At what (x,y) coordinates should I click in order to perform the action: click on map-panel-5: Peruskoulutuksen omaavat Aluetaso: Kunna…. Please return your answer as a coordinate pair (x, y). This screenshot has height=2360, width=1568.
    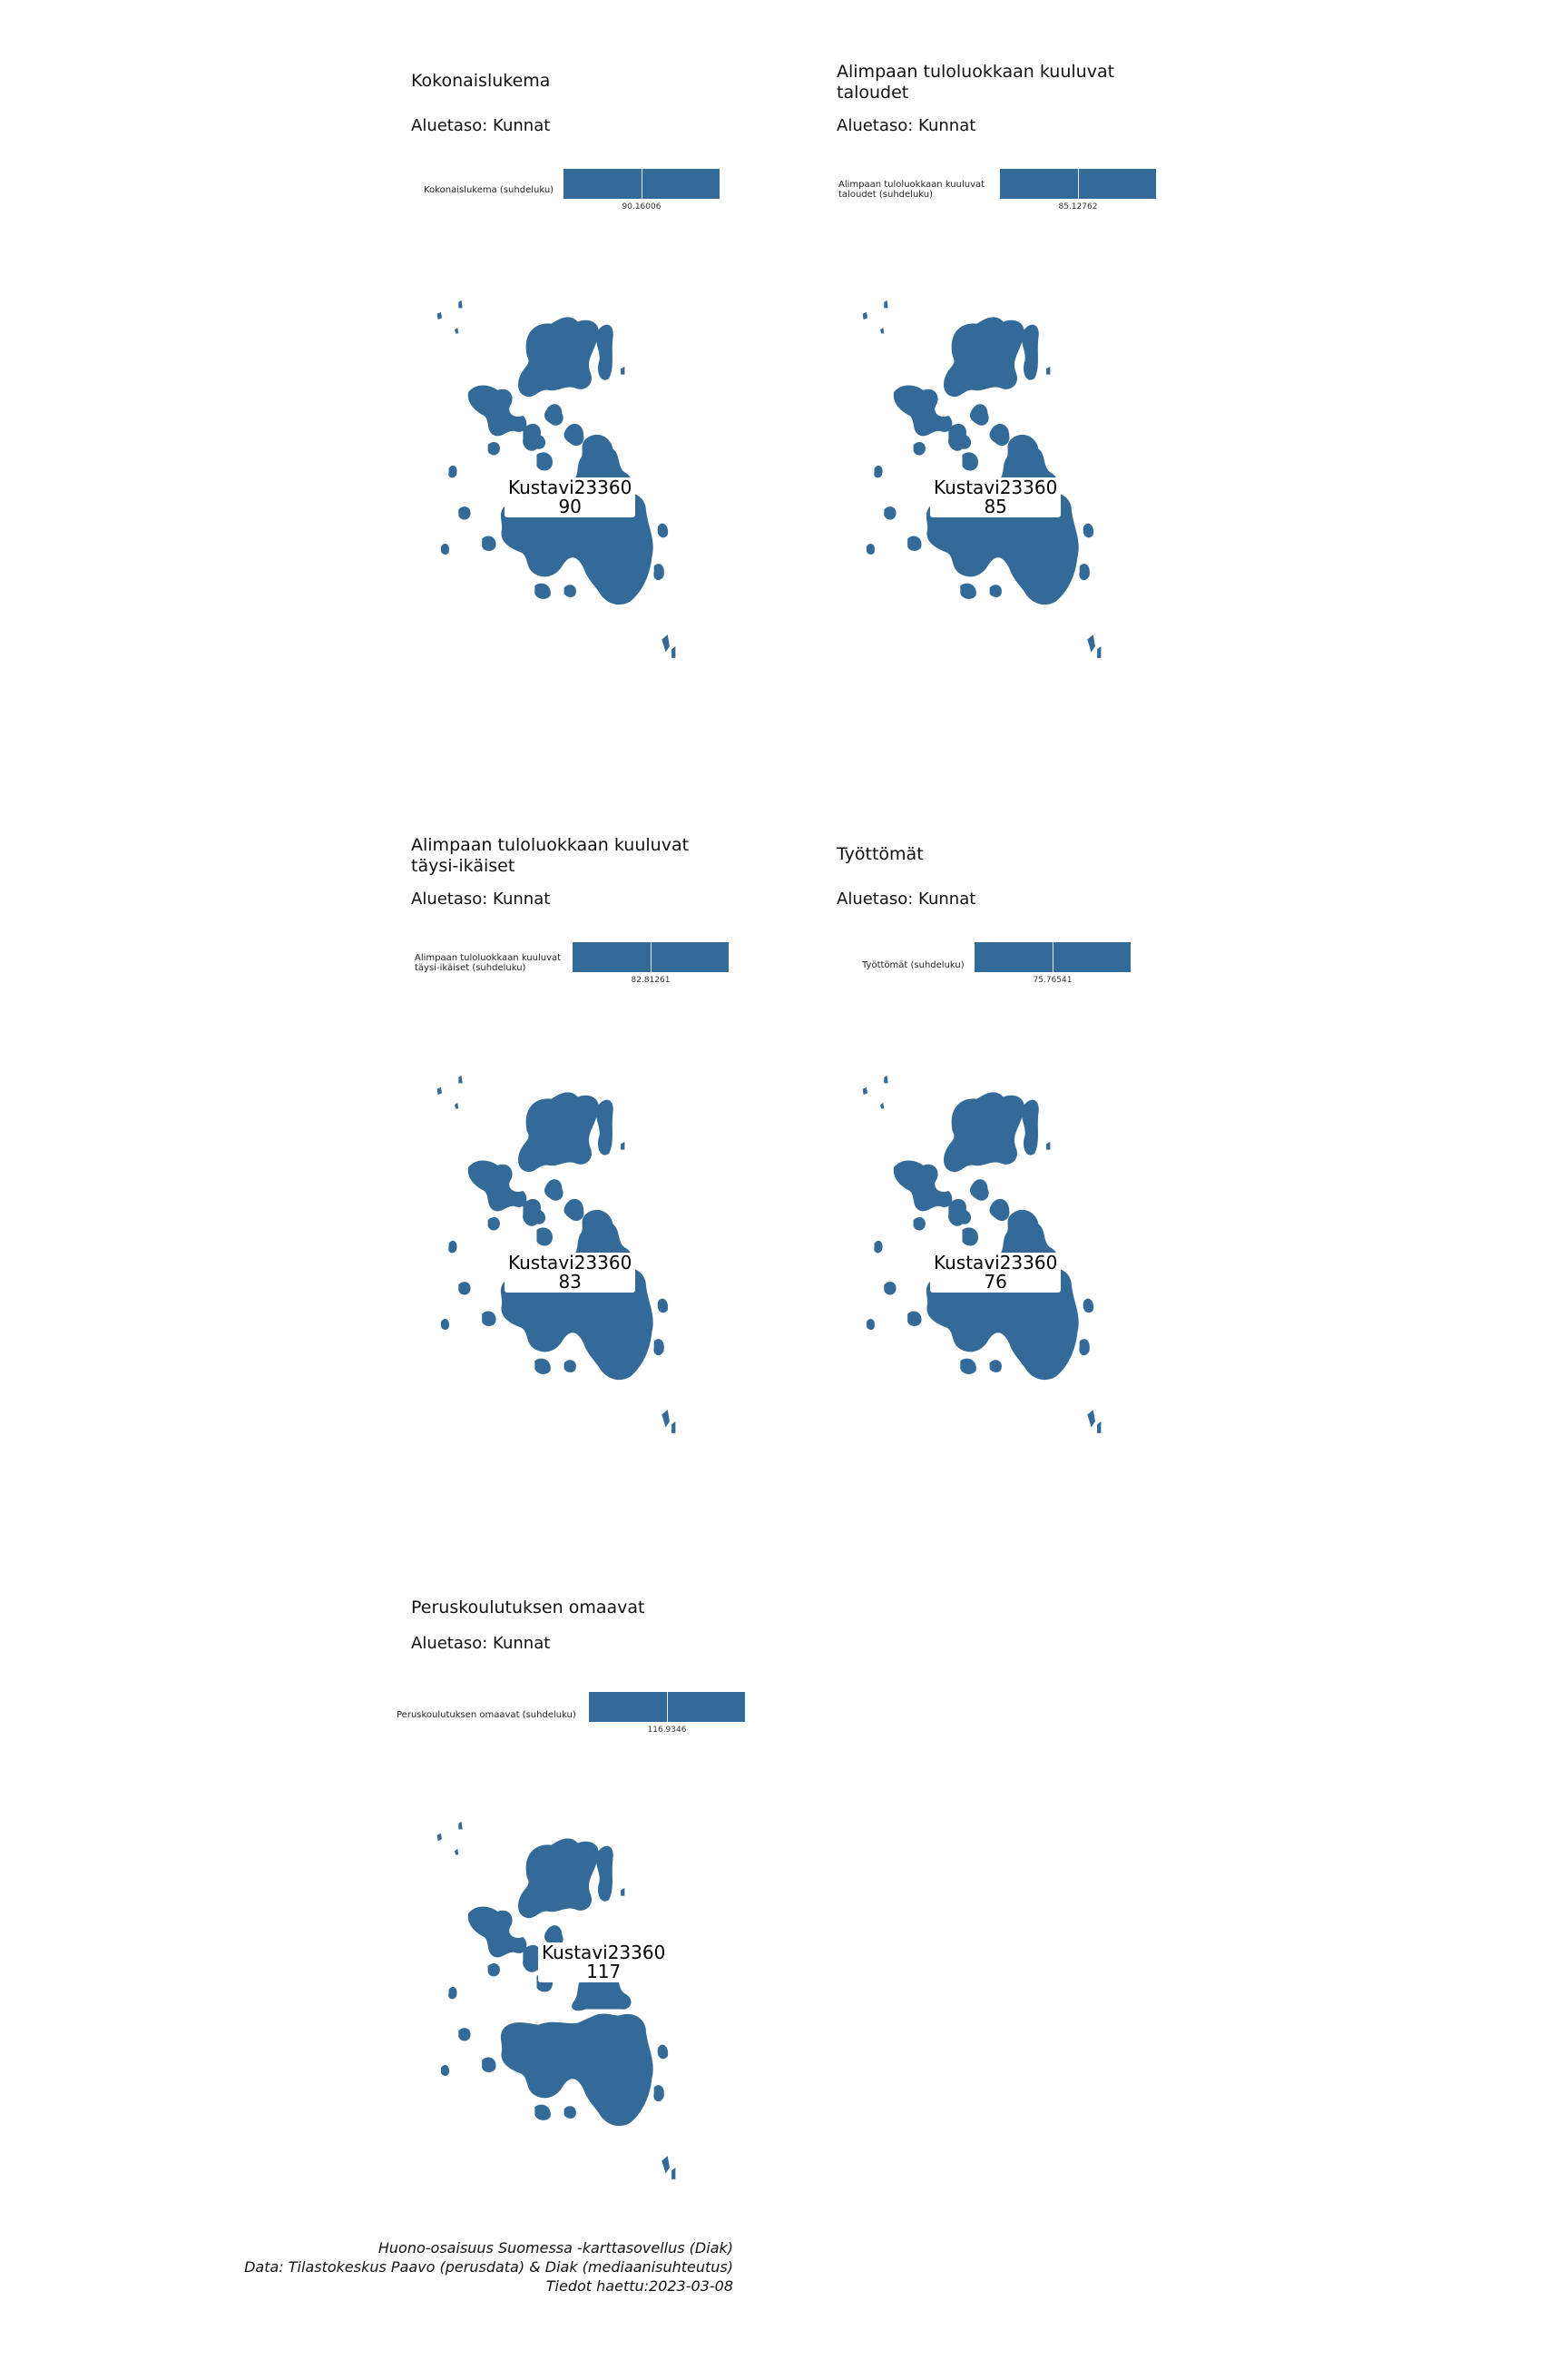
    Looking at the image, I should click on (617, 1979).